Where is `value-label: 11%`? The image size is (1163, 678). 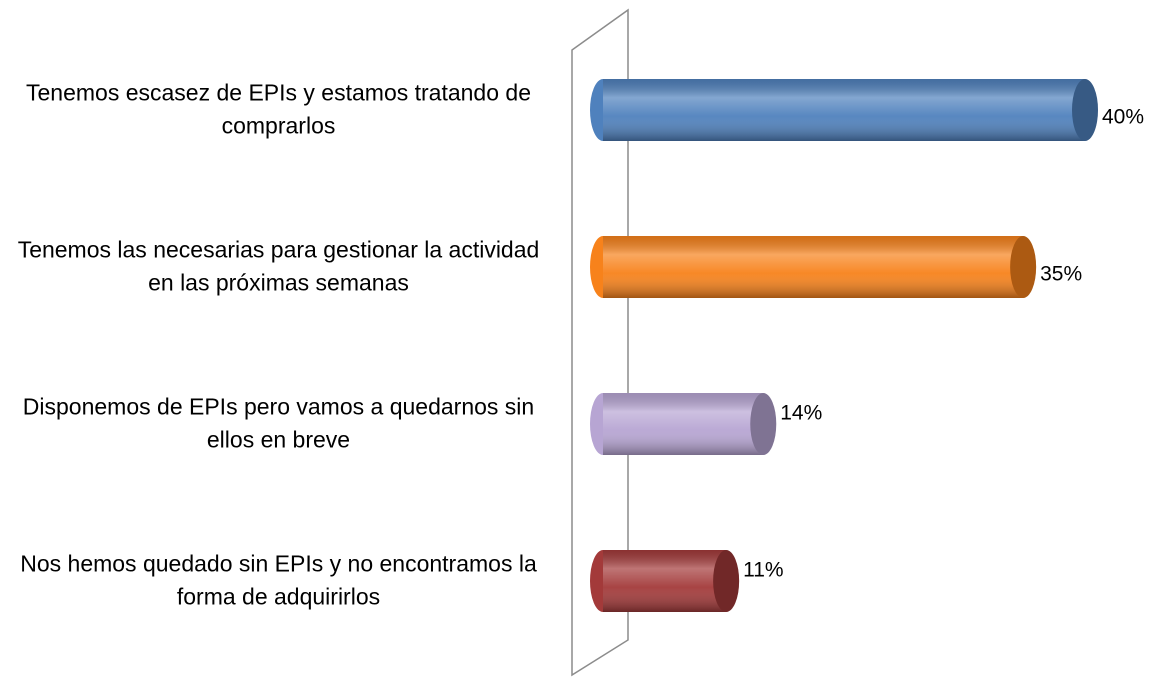
value-label: 11% is located at coordinates (763, 570).